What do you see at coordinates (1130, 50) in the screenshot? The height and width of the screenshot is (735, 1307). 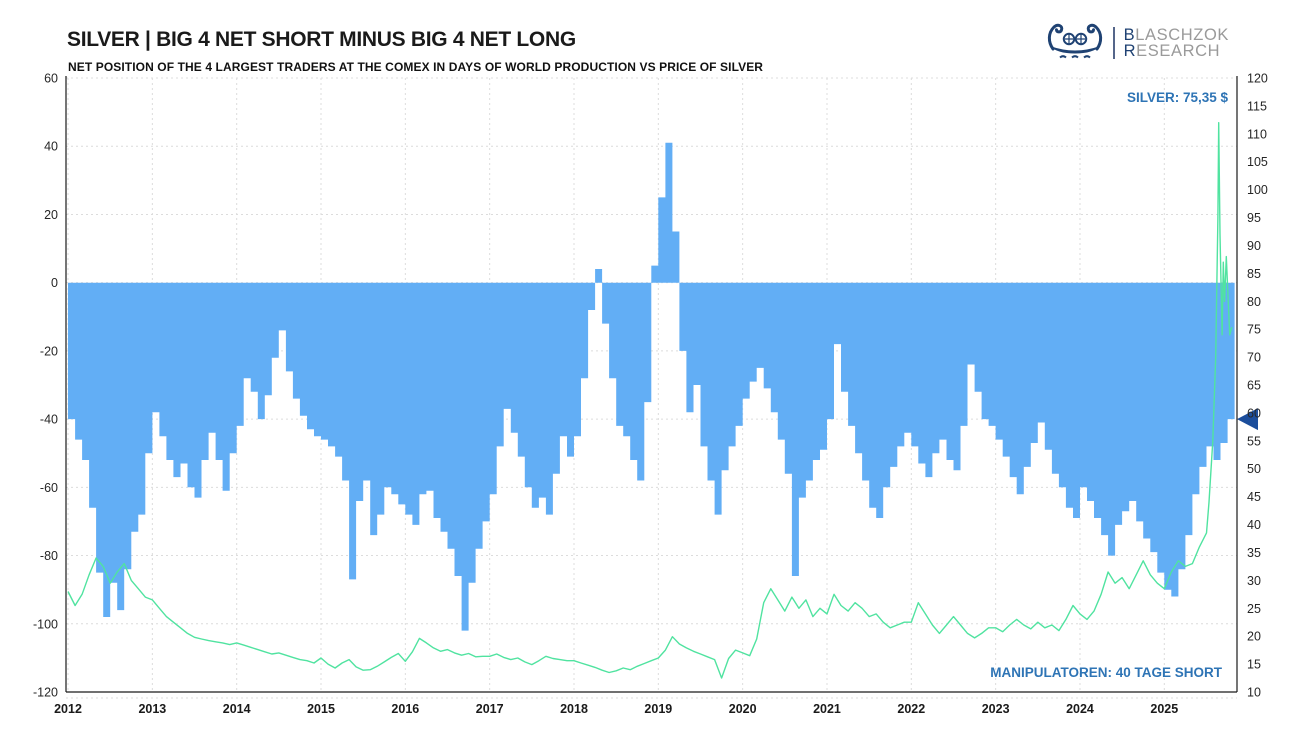 I see `logo-letter-r: R` at bounding box center [1130, 50].